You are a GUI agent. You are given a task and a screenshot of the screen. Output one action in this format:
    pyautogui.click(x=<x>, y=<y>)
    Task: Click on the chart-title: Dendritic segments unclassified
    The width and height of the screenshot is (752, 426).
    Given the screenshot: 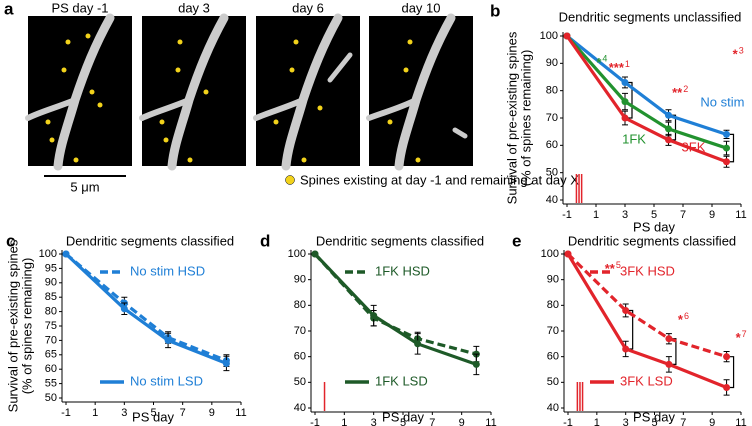 What is the action you would take?
    pyautogui.click(x=650, y=16)
    